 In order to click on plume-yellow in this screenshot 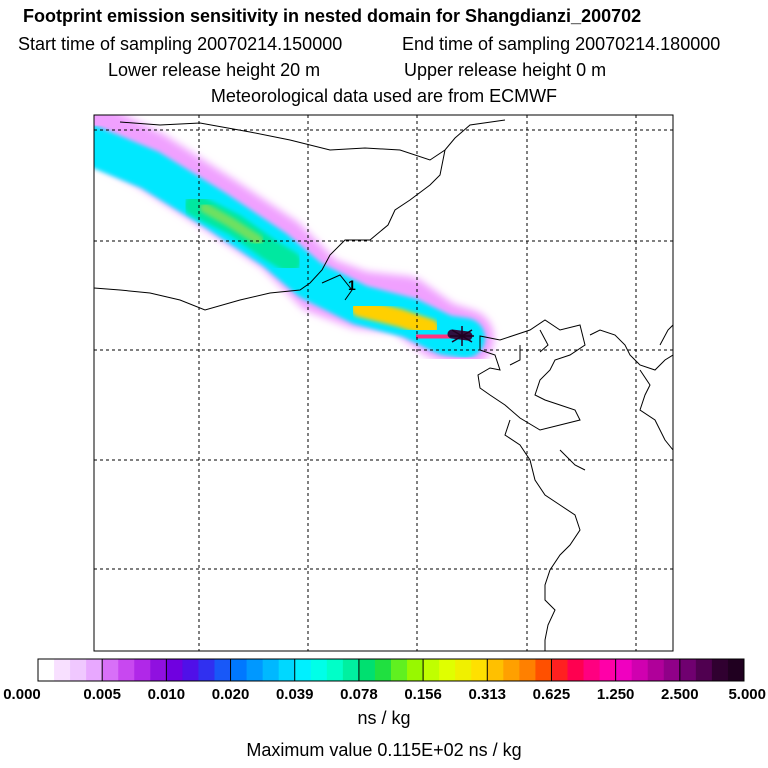, I will do `click(395, 318)`.